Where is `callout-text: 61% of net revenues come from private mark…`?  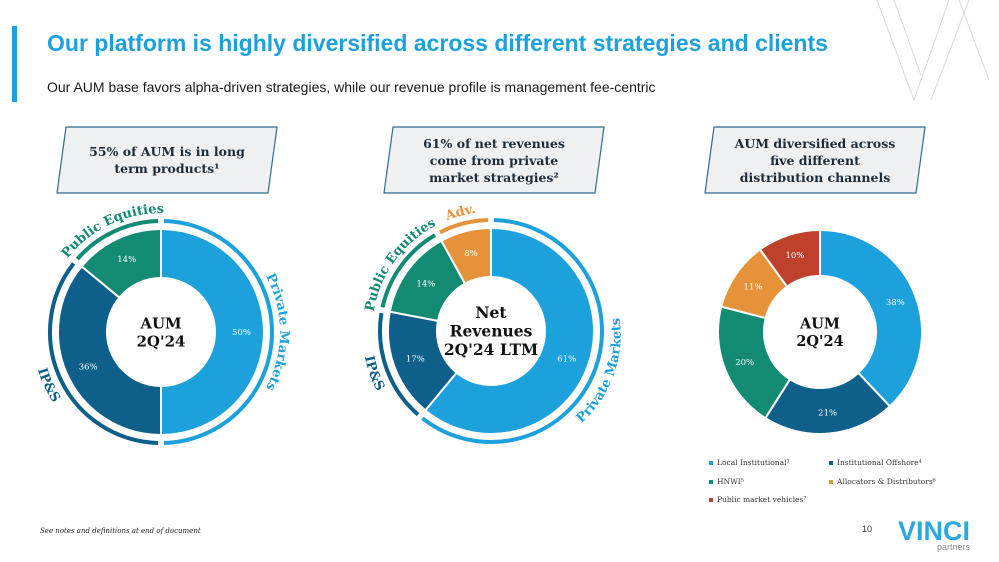 callout-text: 61% of net revenues come from private mark… is located at coordinates (494, 160).